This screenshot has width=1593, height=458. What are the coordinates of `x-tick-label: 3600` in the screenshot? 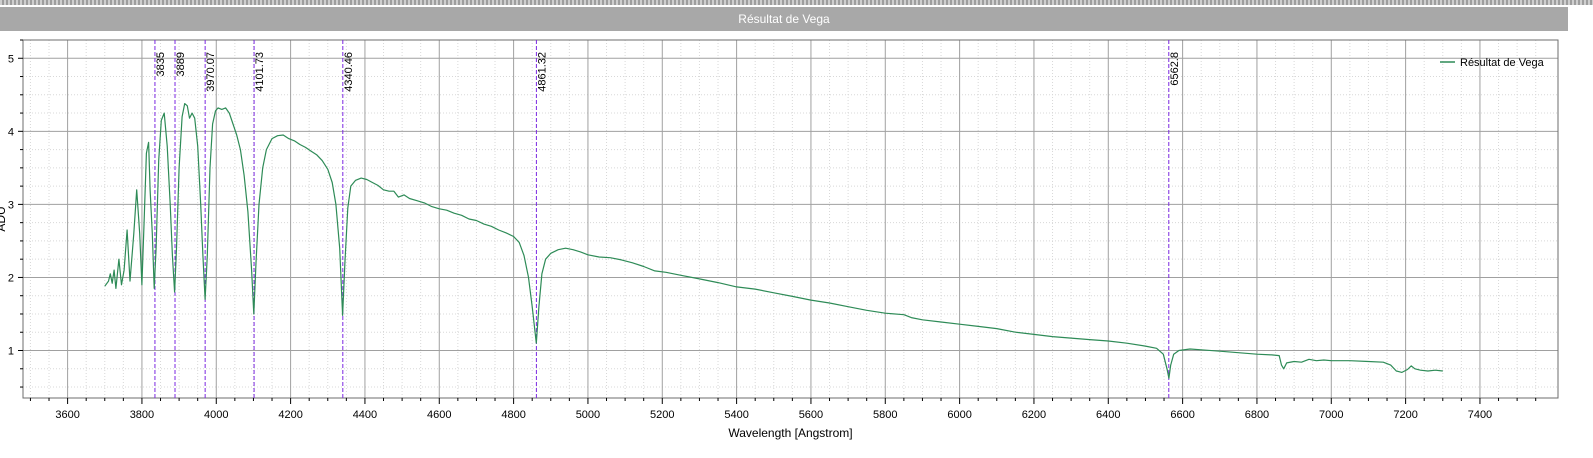 It's located at (67, 415).